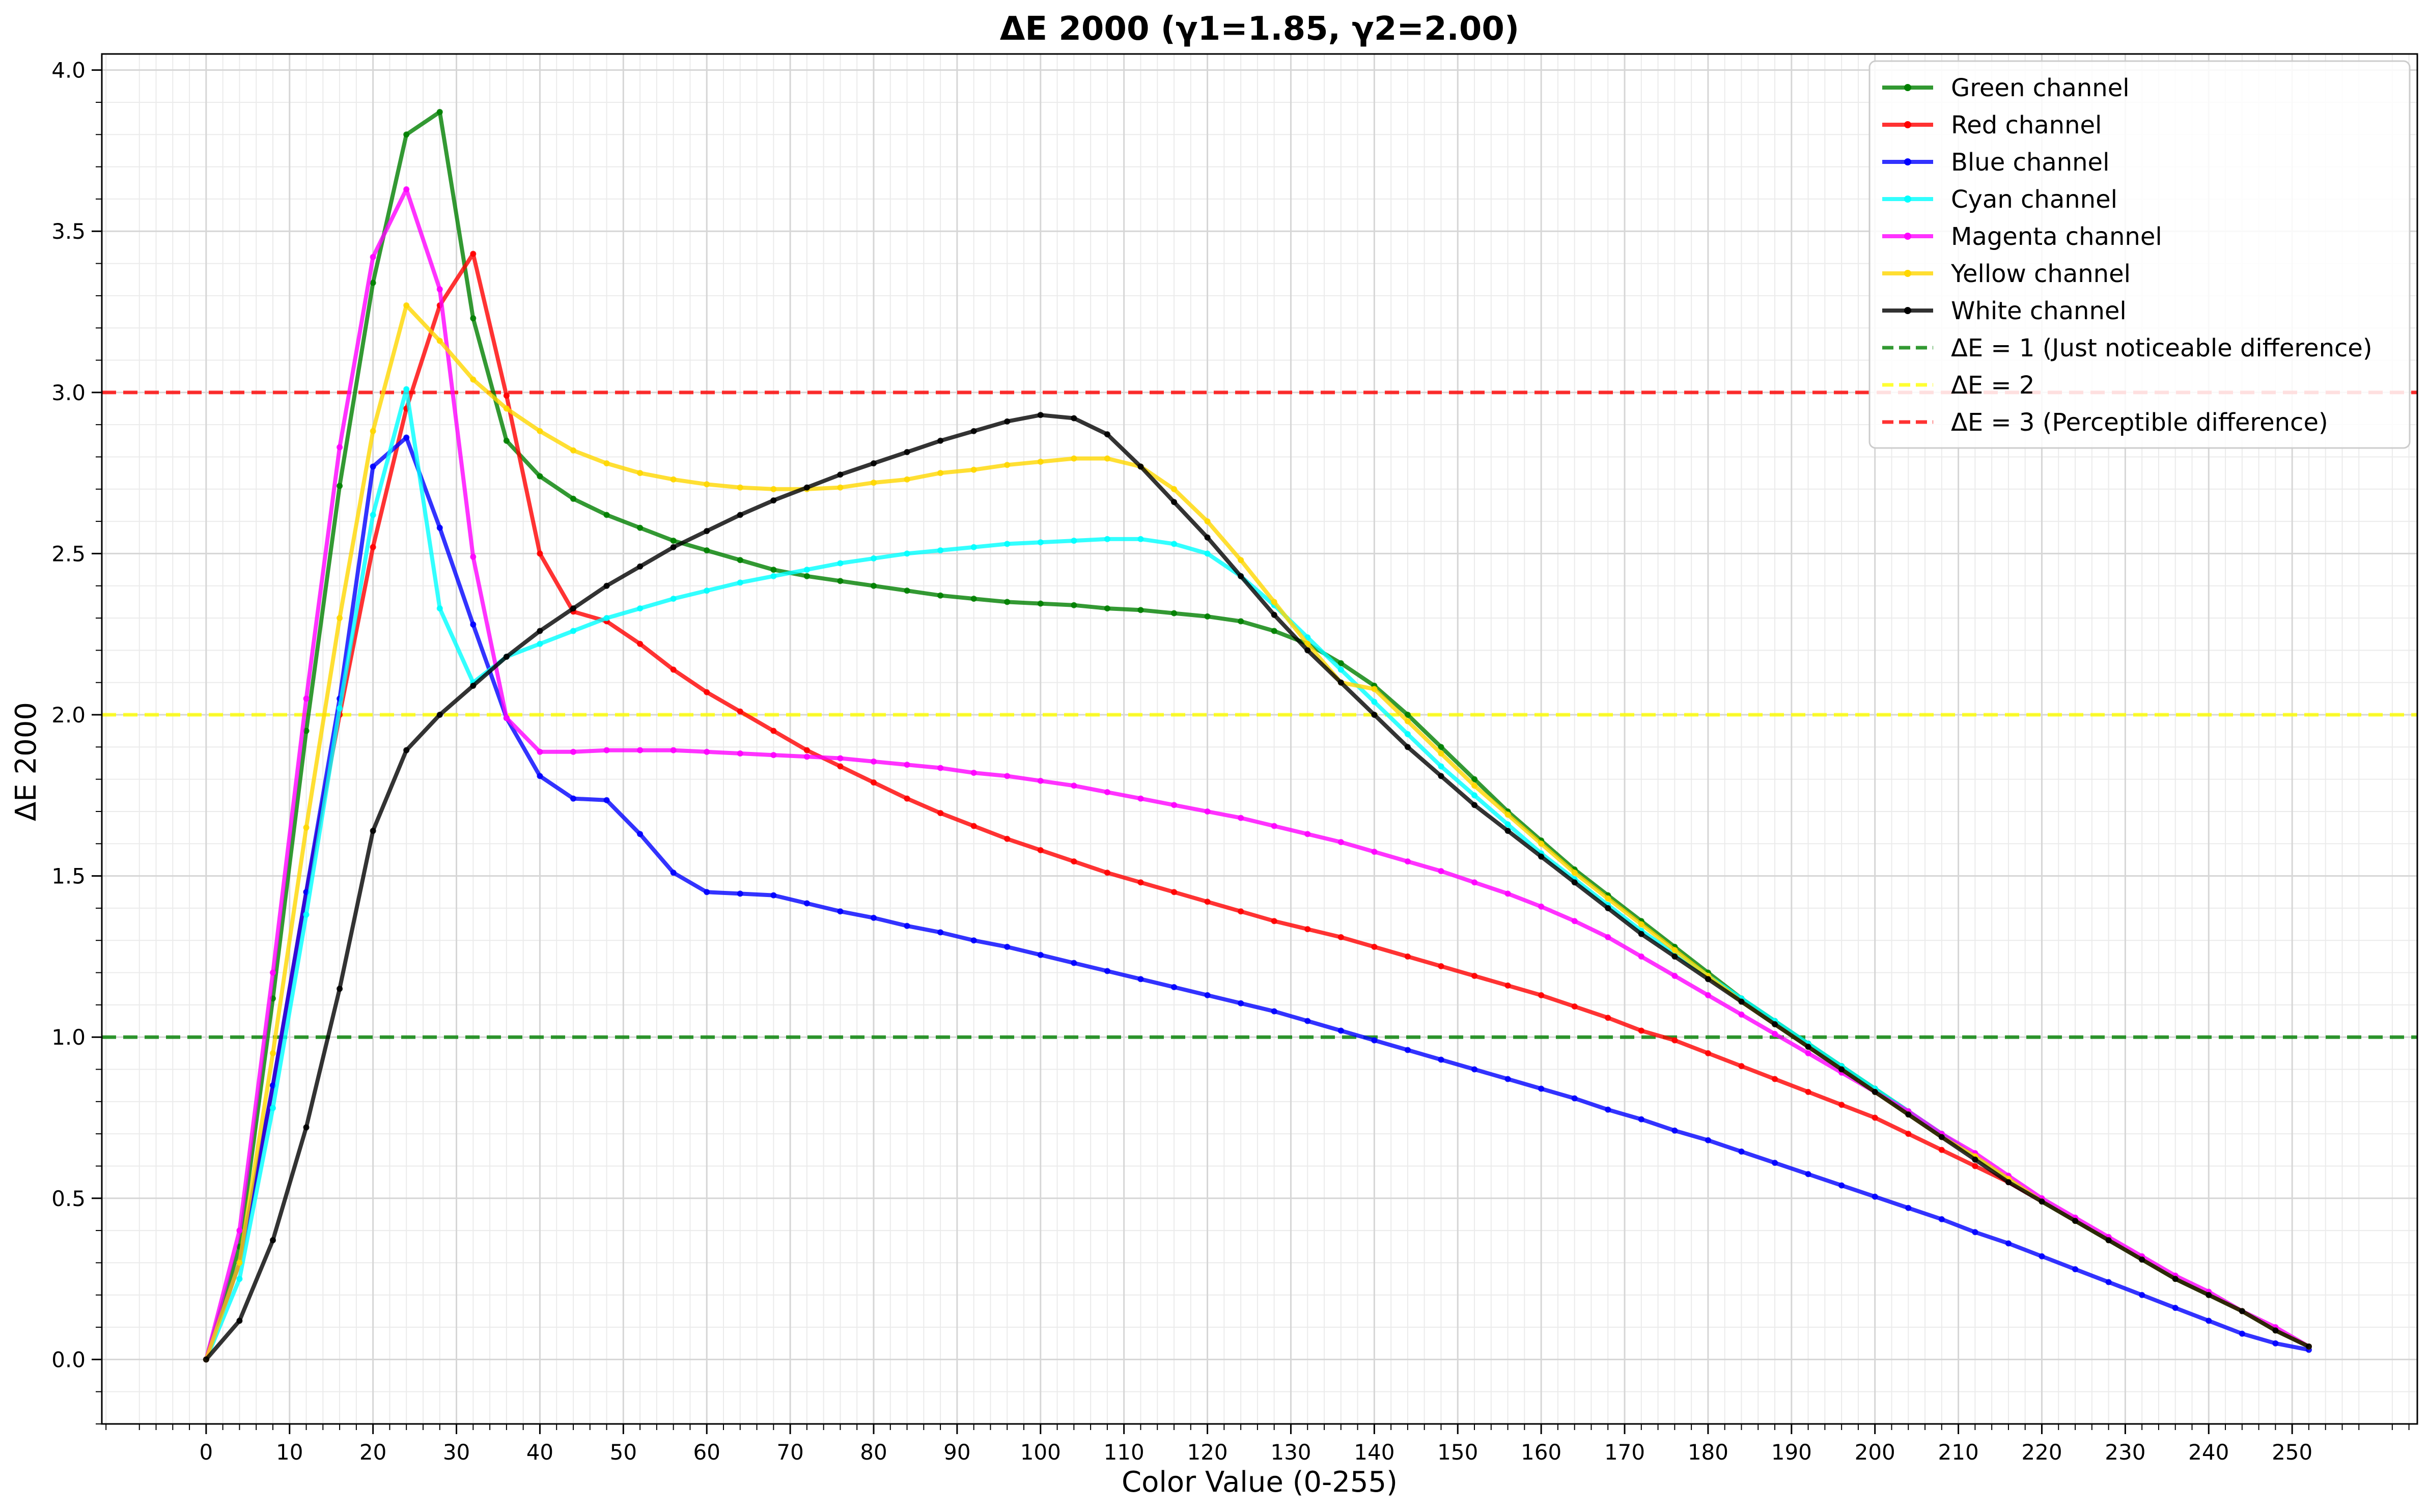  I want to click on legend-label: ΔE = 1 (Just noticeable difference), so click(2162, 348).